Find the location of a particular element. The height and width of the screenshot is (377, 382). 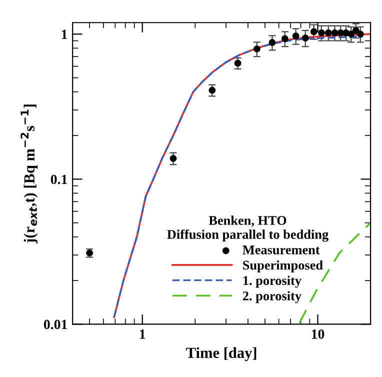

legend-label: 2. porosity is located at coordinates (272, 297).